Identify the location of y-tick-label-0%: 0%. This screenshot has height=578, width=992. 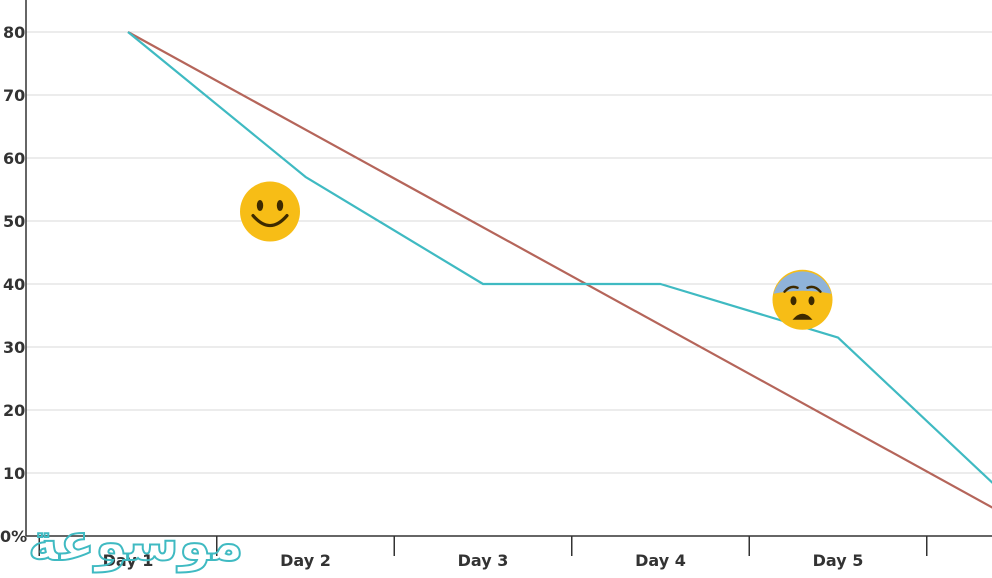
(13, 536).